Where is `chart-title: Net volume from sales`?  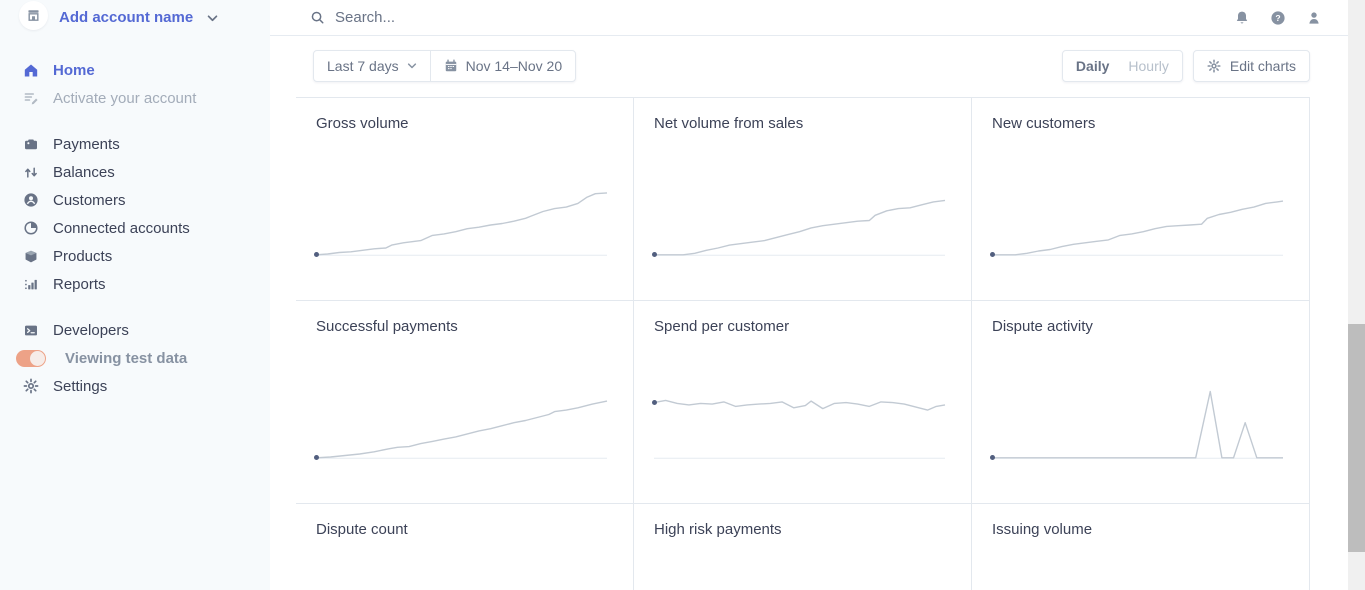 chart-title: Net volume from sales is located at coordinates (729, 123).